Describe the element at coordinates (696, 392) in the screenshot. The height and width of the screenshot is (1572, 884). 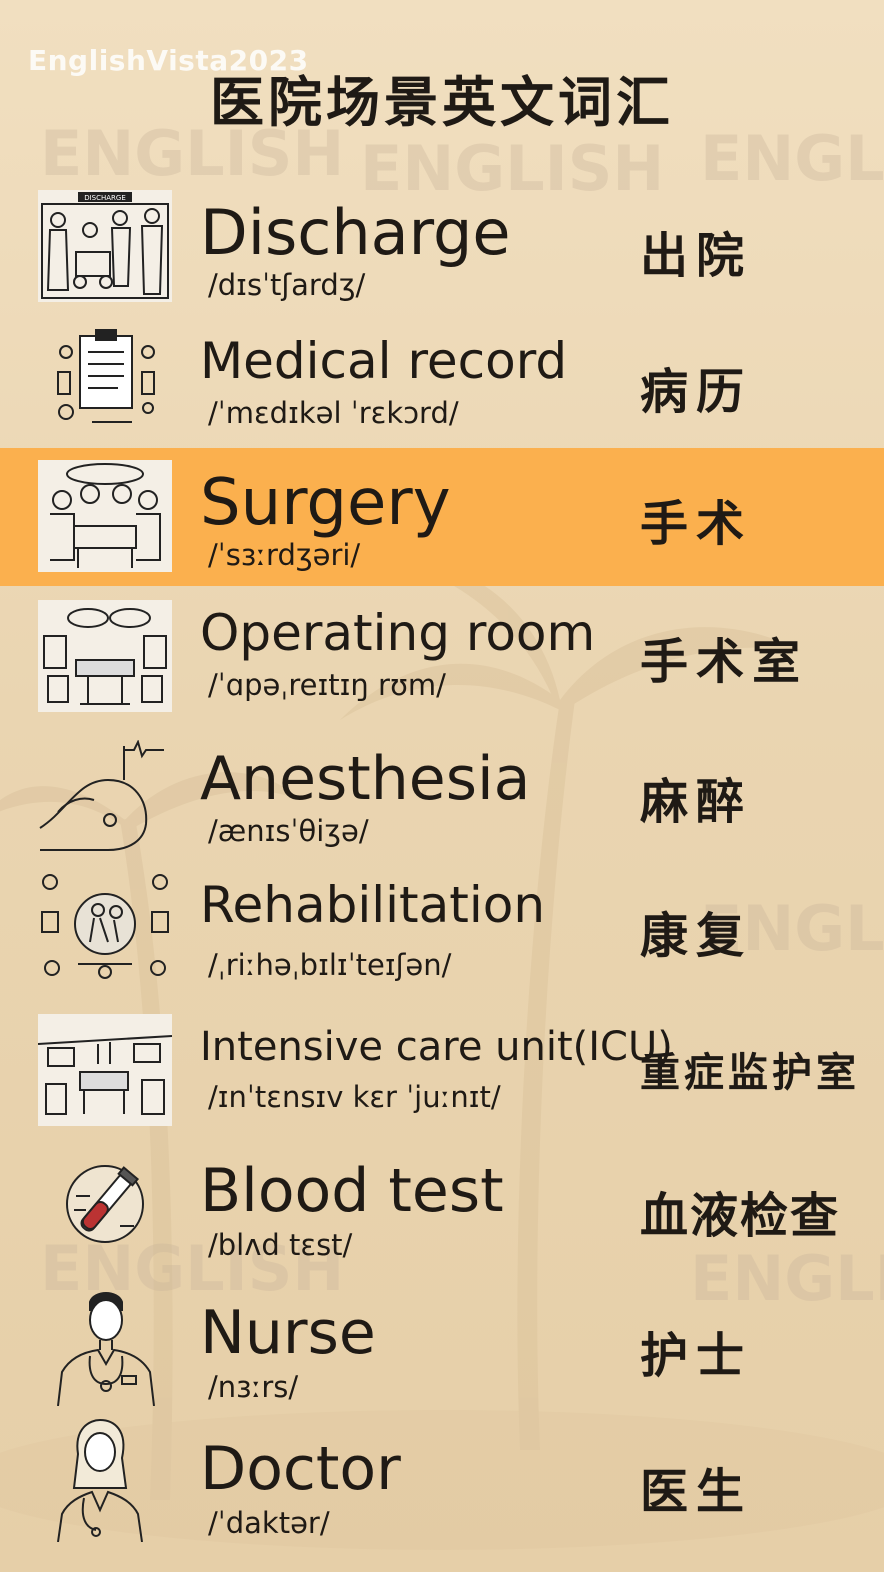
I see `term-chinese: 病历` at that location.